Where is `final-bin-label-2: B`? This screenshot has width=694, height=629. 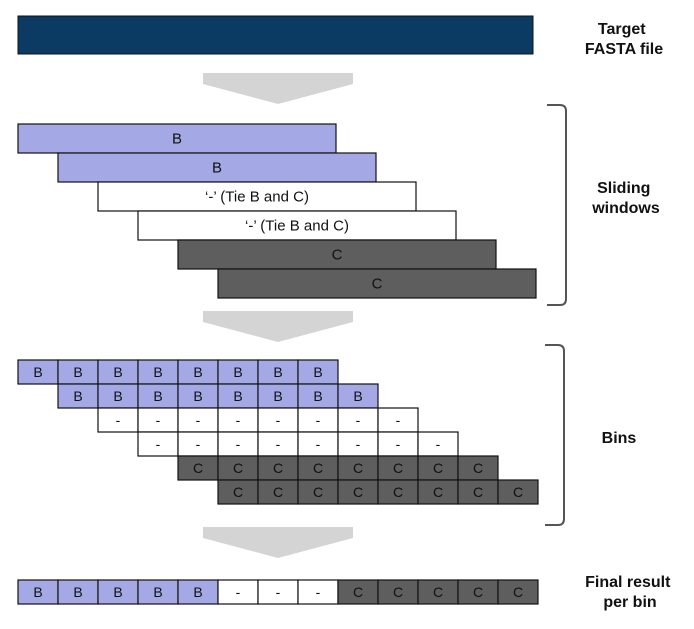 final-bin-label-2: B is located at coordinates (77, 592).